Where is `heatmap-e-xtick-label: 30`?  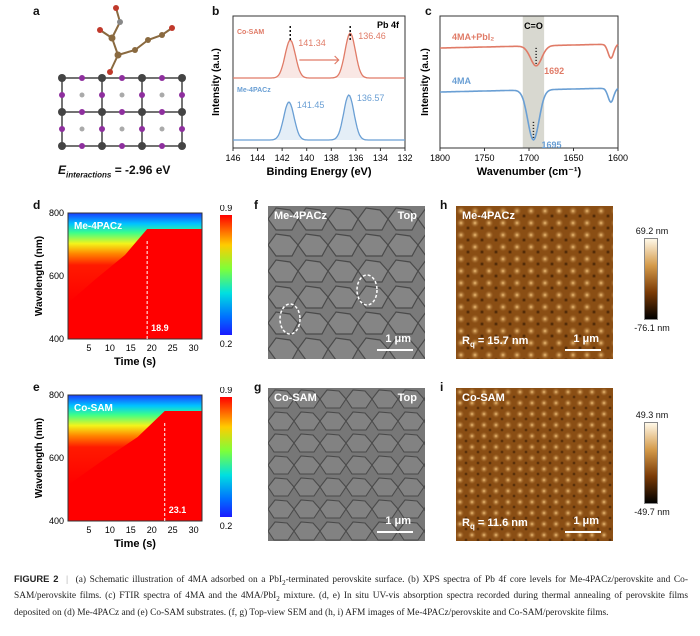 heatmap-e-xtick-label: 30 is located at coordinates (194, 530).